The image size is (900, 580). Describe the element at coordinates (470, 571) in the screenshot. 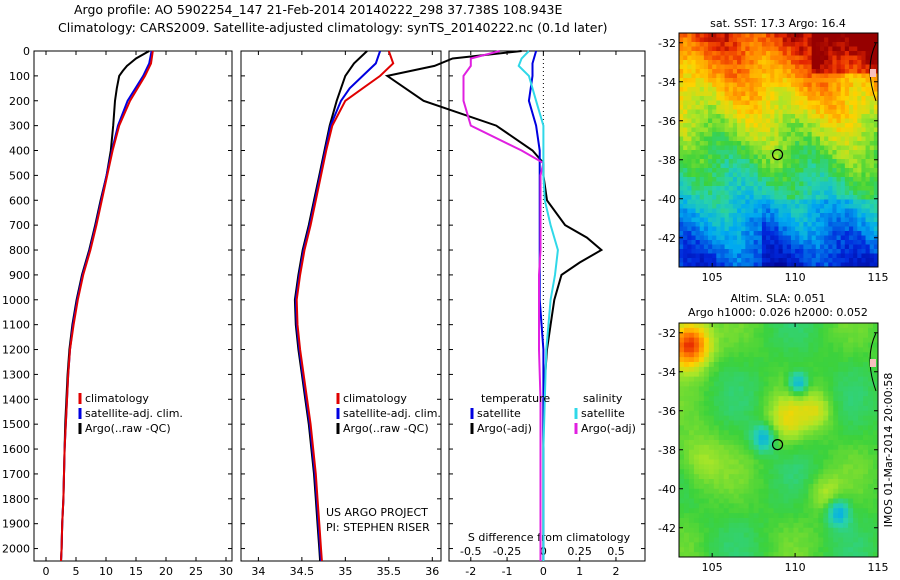

I see `t-diff-x-tick-label: -2` at that location.